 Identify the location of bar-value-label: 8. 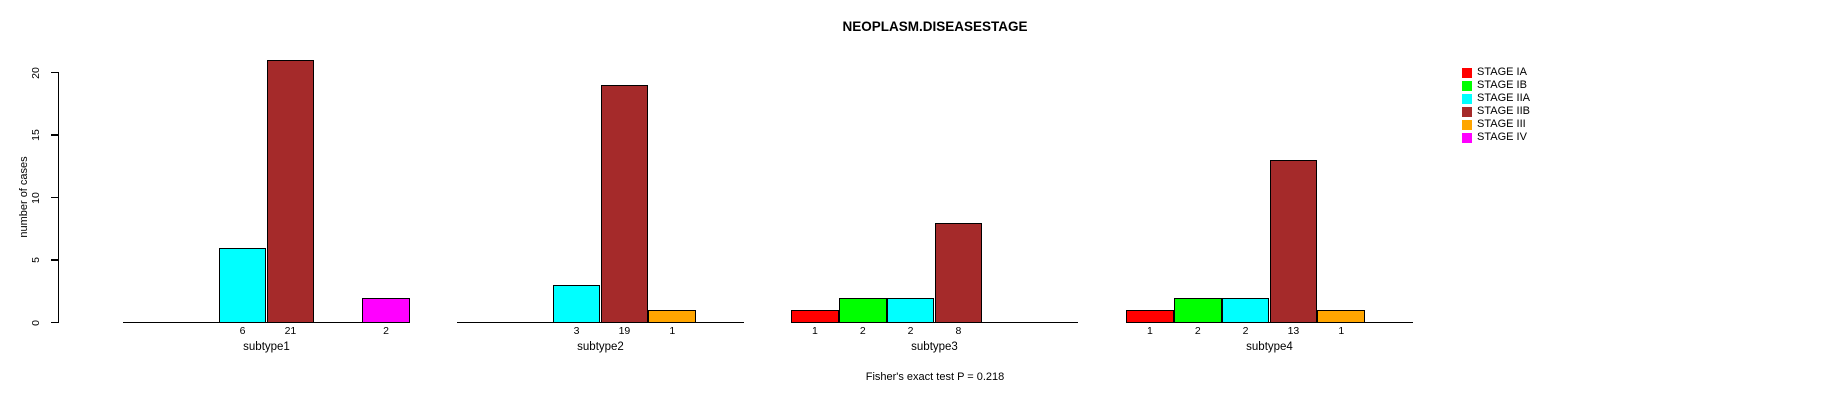
(958, 331).